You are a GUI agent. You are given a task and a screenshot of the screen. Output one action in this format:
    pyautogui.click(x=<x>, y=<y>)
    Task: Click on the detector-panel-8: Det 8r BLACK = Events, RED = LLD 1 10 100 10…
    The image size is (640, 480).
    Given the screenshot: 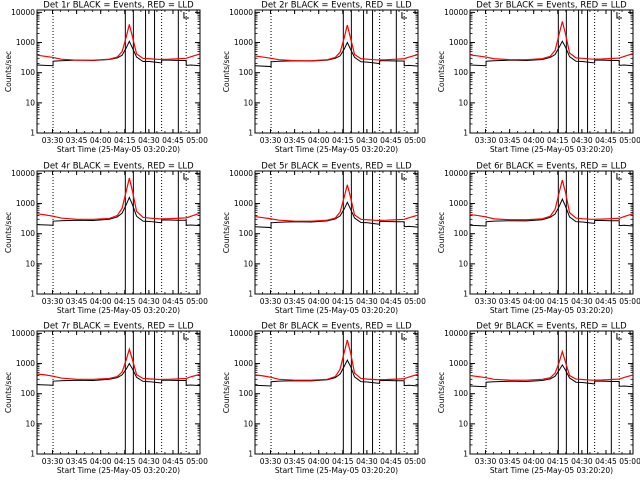 What is the action you would take?
    pyautogui.click(x=324, y=399)
    